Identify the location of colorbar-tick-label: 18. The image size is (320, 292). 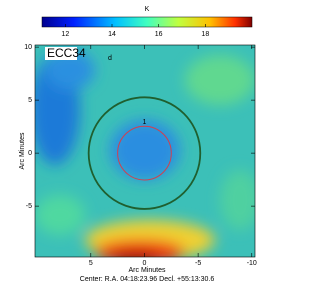
(205, 34).